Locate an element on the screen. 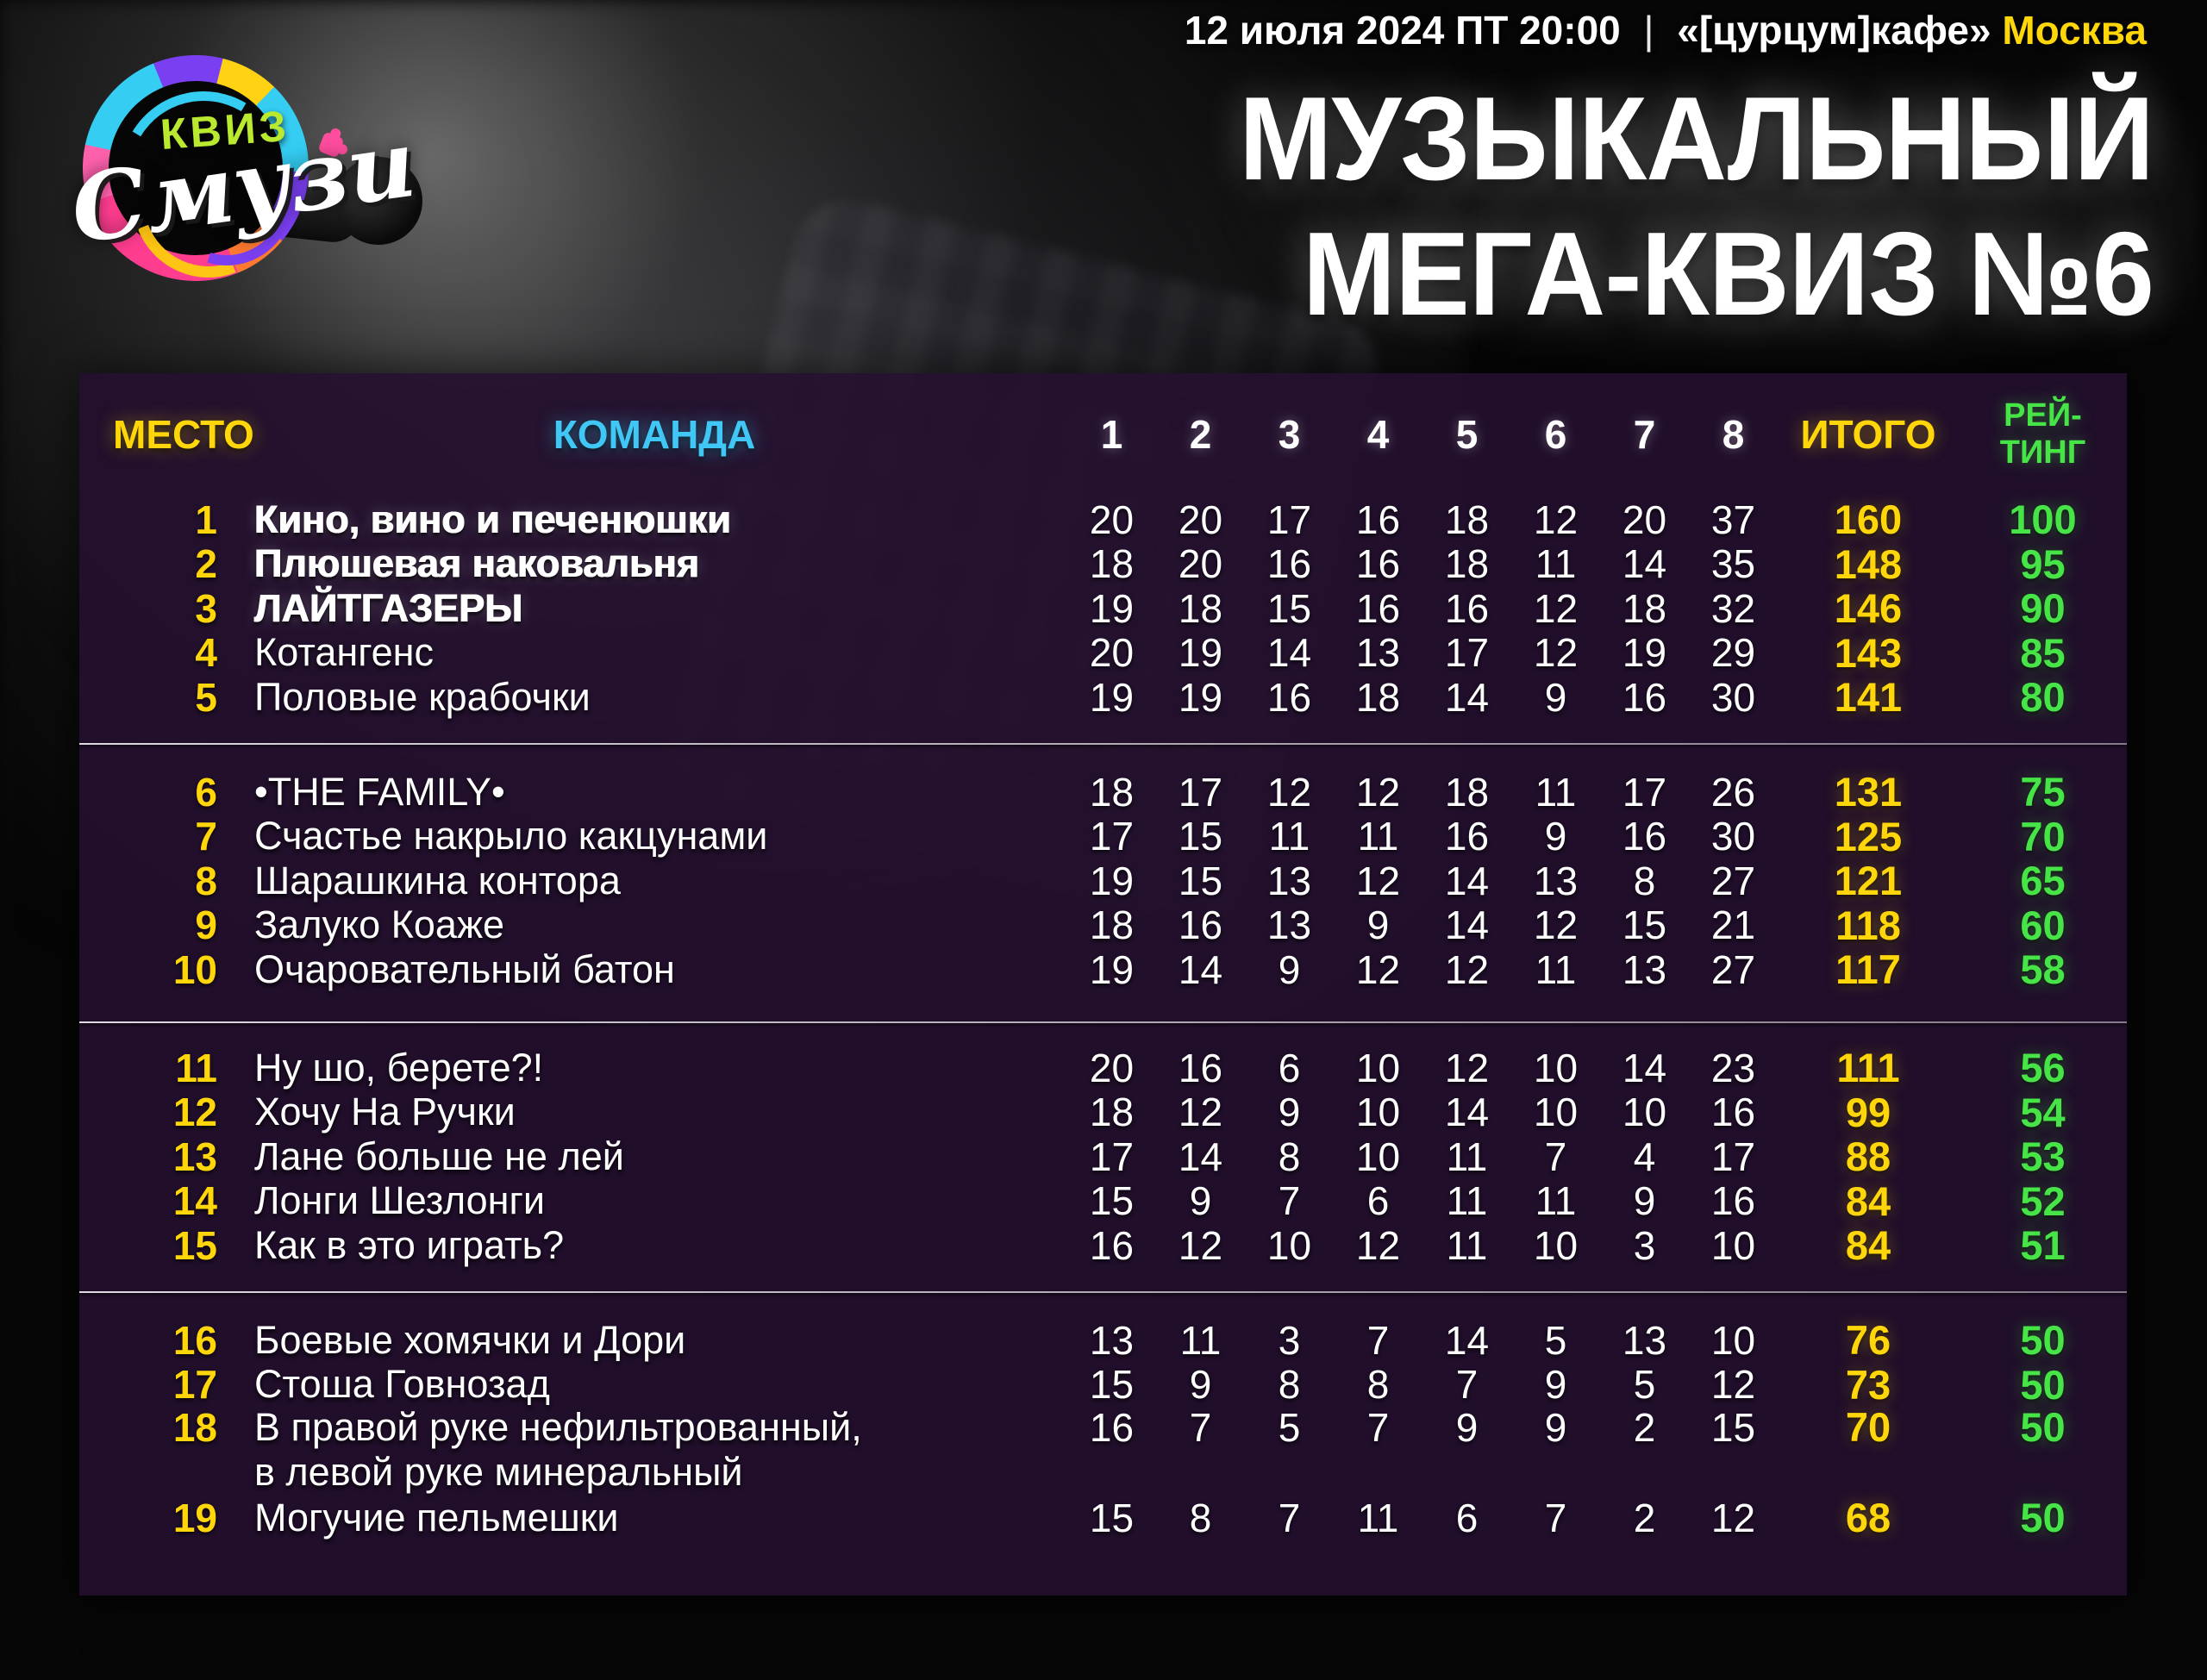 The width and height of the screenshot is (2207, 1680). place-cell: 14 is located at coordinates (194, 1200).